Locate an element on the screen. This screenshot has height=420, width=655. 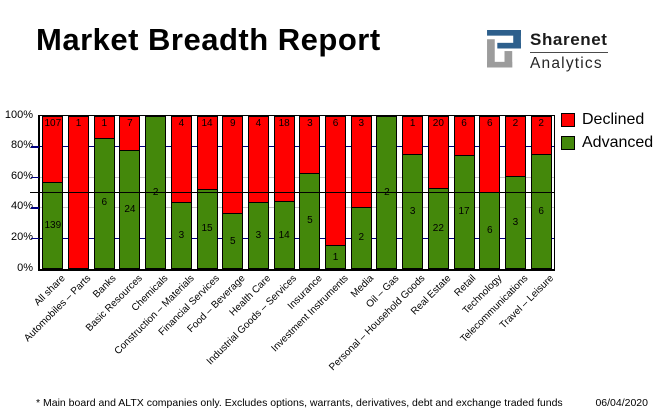
value-label-advanced: 2 is located at coordinates (361, 238).